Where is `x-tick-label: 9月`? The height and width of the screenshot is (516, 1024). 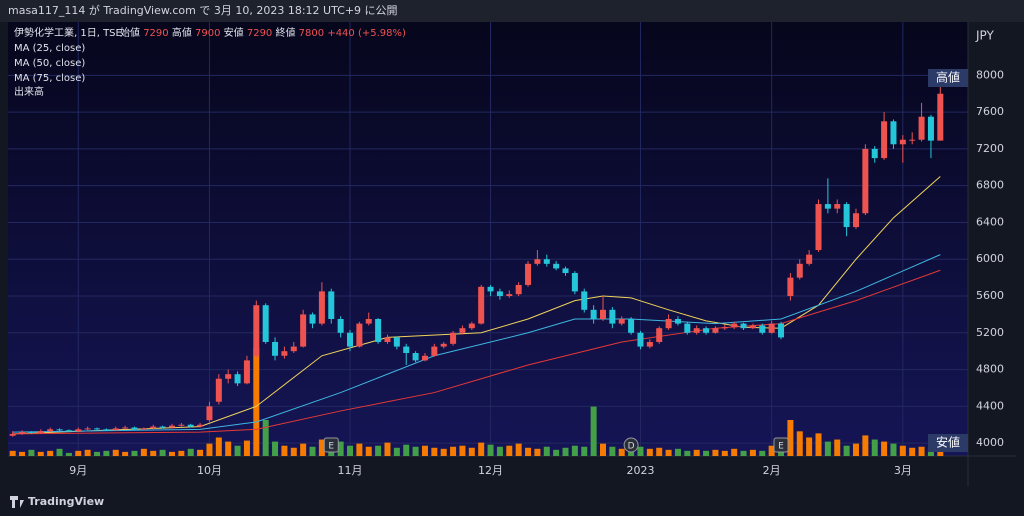 x-tick-label: 9月 is located at coordinates (78, 470).